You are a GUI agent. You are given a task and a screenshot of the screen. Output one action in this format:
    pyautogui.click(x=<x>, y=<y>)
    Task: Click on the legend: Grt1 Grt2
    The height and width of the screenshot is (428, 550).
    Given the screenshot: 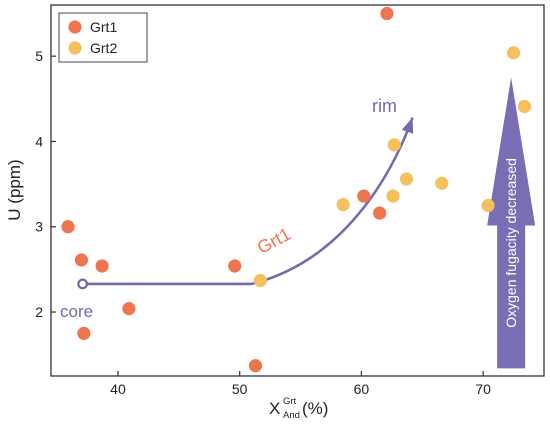 What is the action you would take?
    pyautogui.click(x=103, y=37)
    